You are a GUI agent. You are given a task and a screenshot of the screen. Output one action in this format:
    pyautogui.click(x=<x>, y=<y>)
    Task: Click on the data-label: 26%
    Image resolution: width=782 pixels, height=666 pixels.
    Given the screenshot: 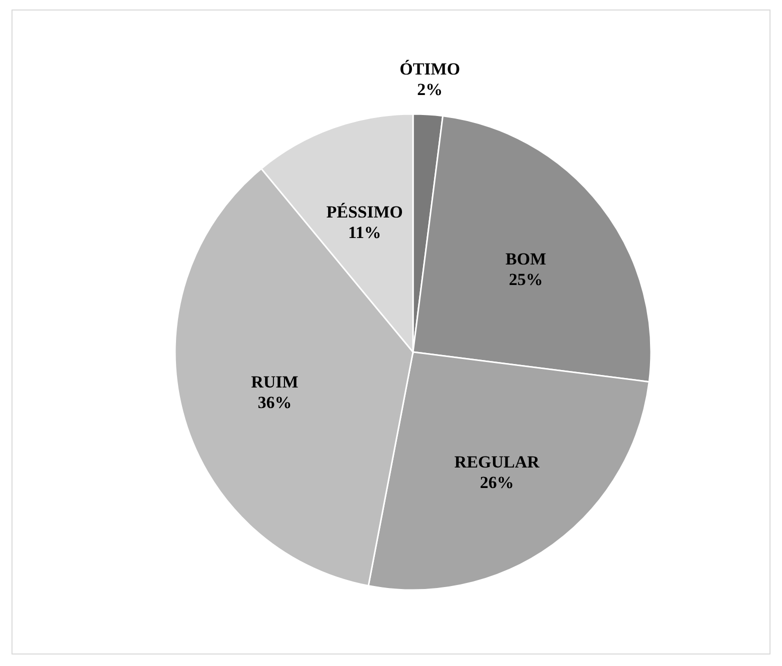 What is the action you would take?
    pyautogui.click(x=497, y=482)
    